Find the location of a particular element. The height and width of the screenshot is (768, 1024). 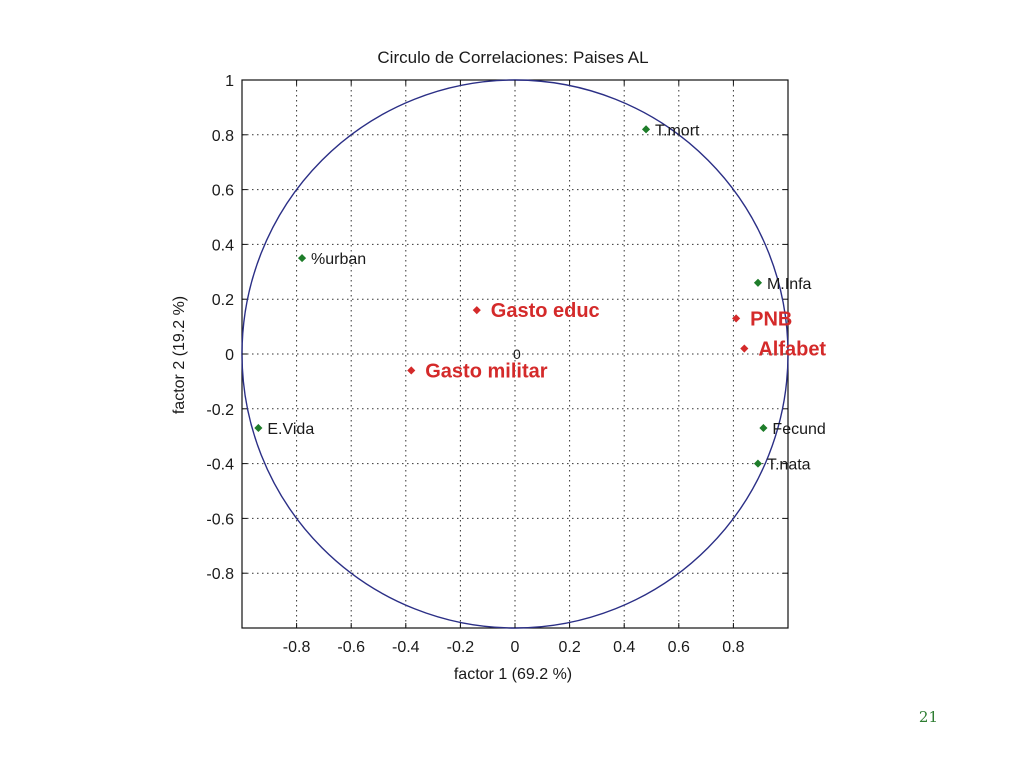

y-axis-title: factor 2 (19.2 %) is located at coordinates (179, 355).